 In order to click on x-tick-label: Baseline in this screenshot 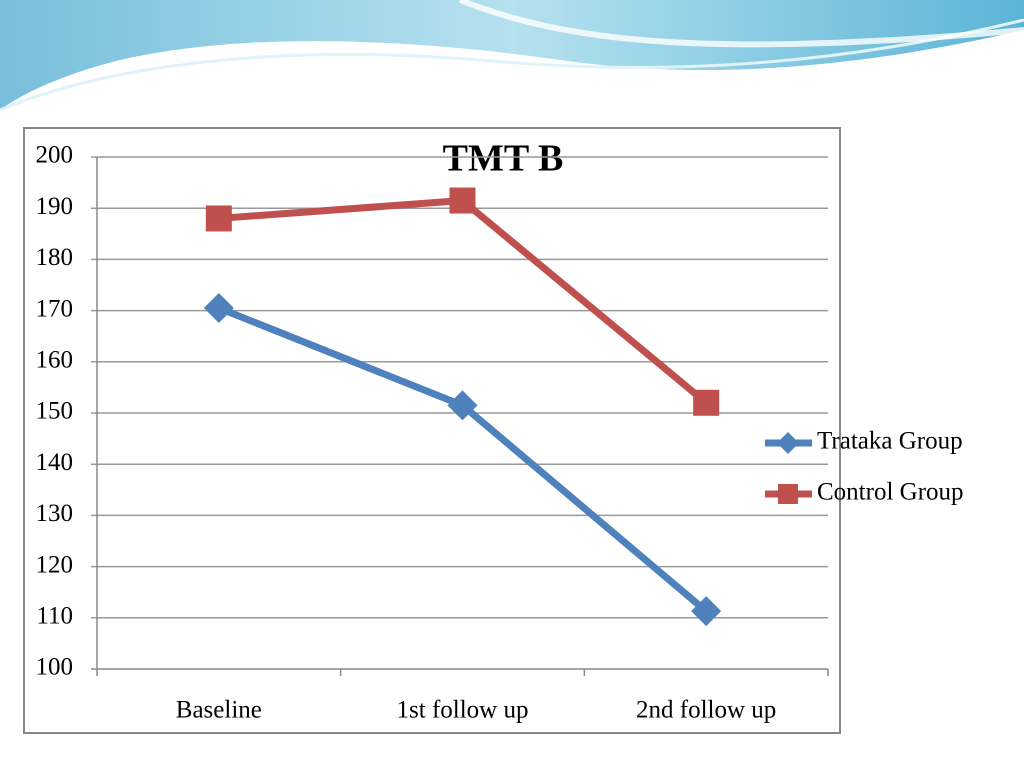, I will do `click(219, 710)`.